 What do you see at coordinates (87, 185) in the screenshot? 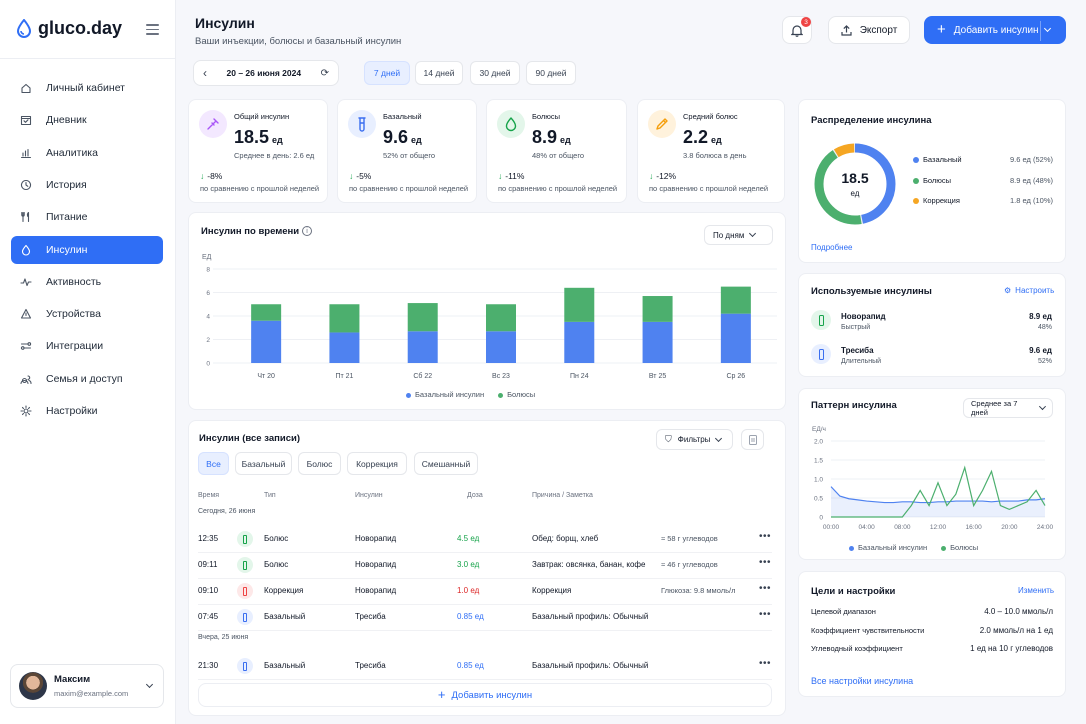
I see `sidebar-item-4: История` at bounding box center [87, 185].